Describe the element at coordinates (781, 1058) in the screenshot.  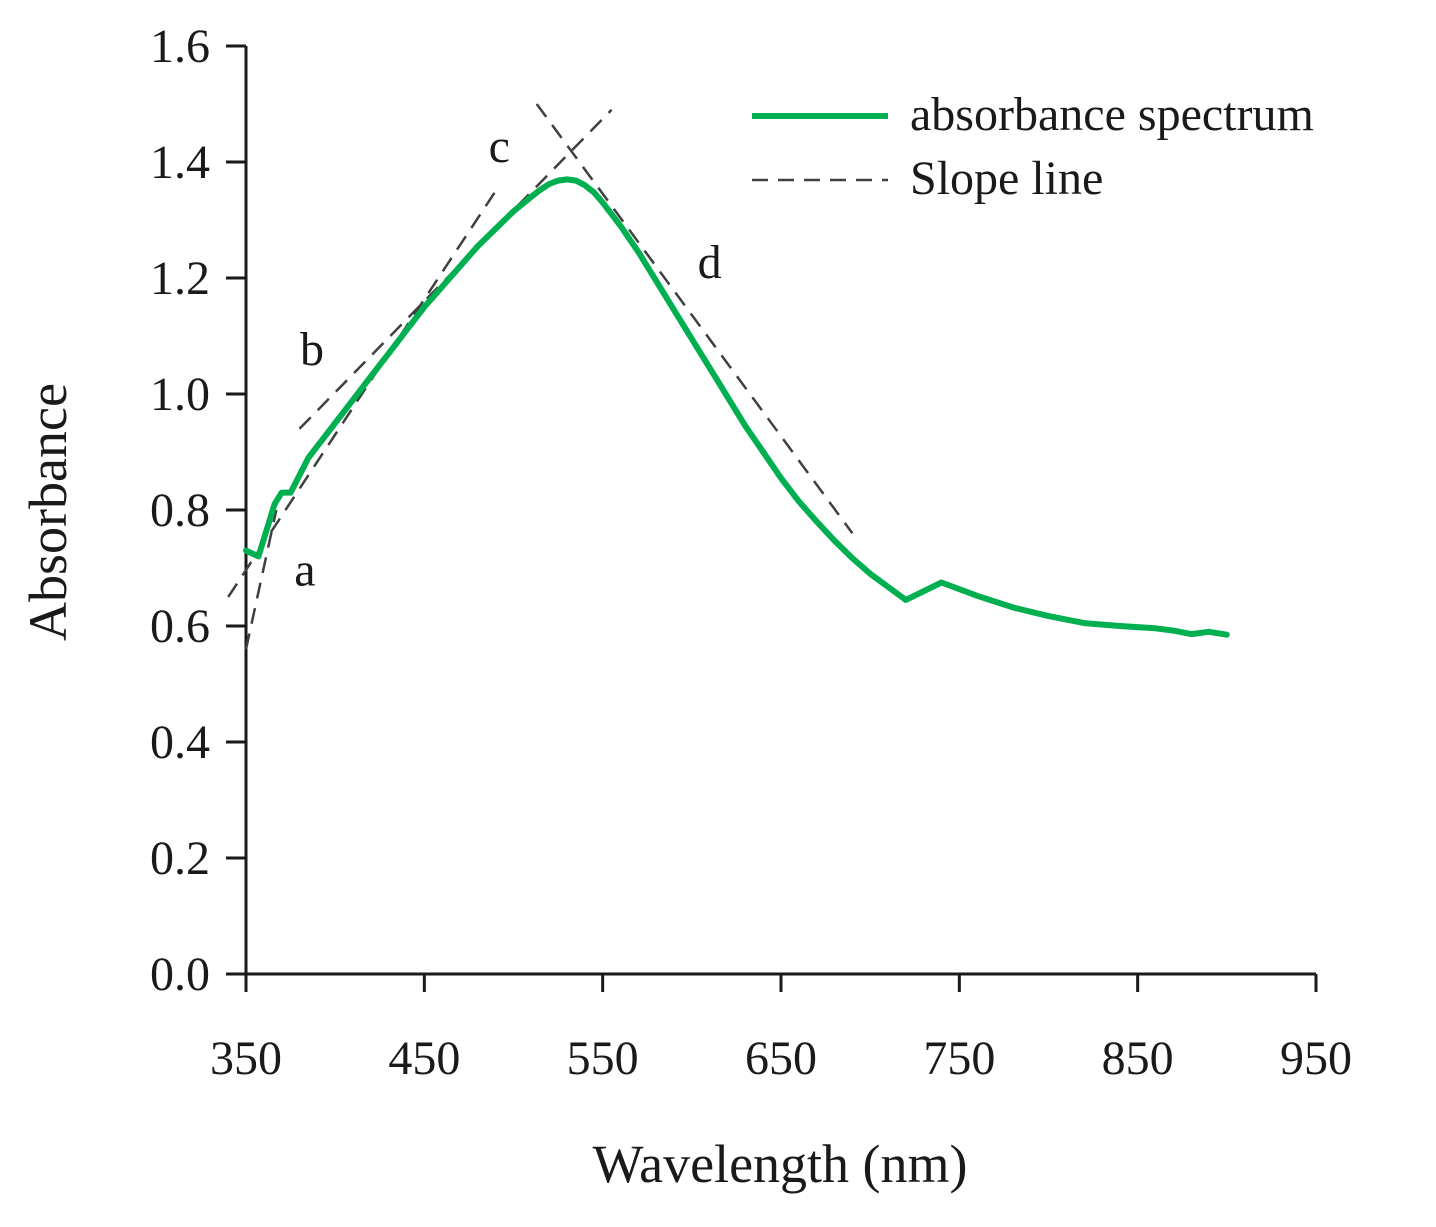
I see `x-tick-label: 650` at that location.